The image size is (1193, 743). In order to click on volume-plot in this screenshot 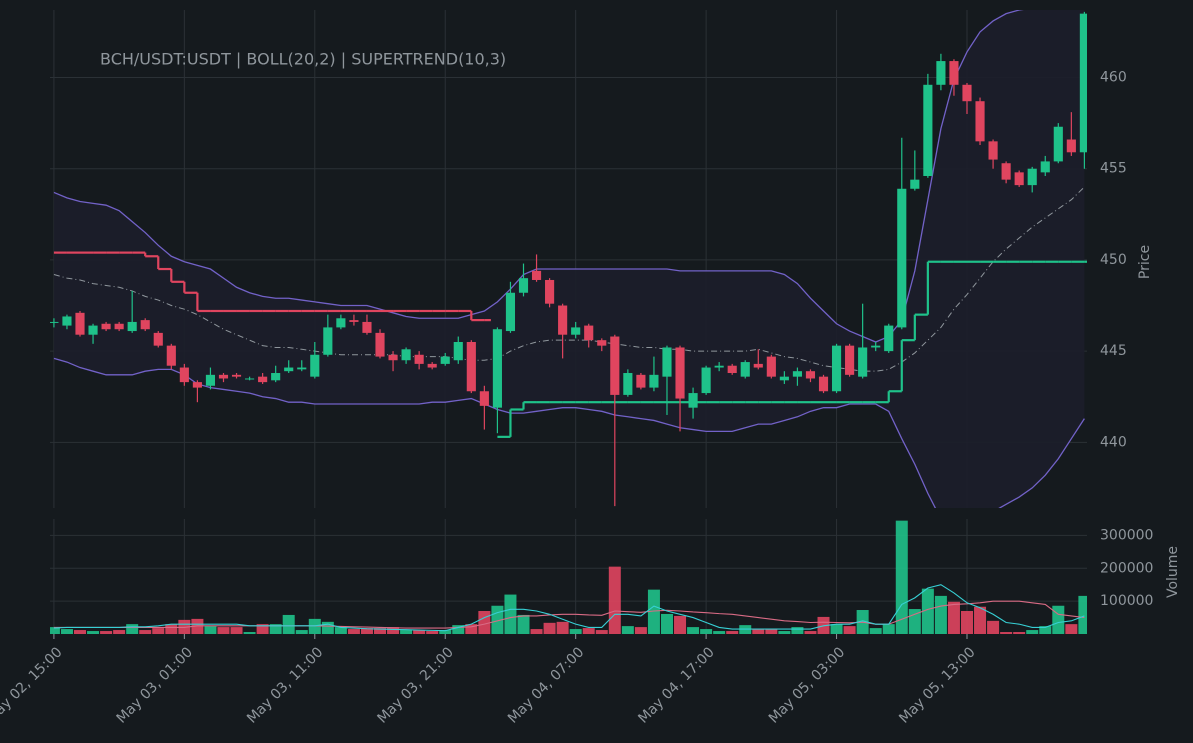, I will do `click(568, 577)`.